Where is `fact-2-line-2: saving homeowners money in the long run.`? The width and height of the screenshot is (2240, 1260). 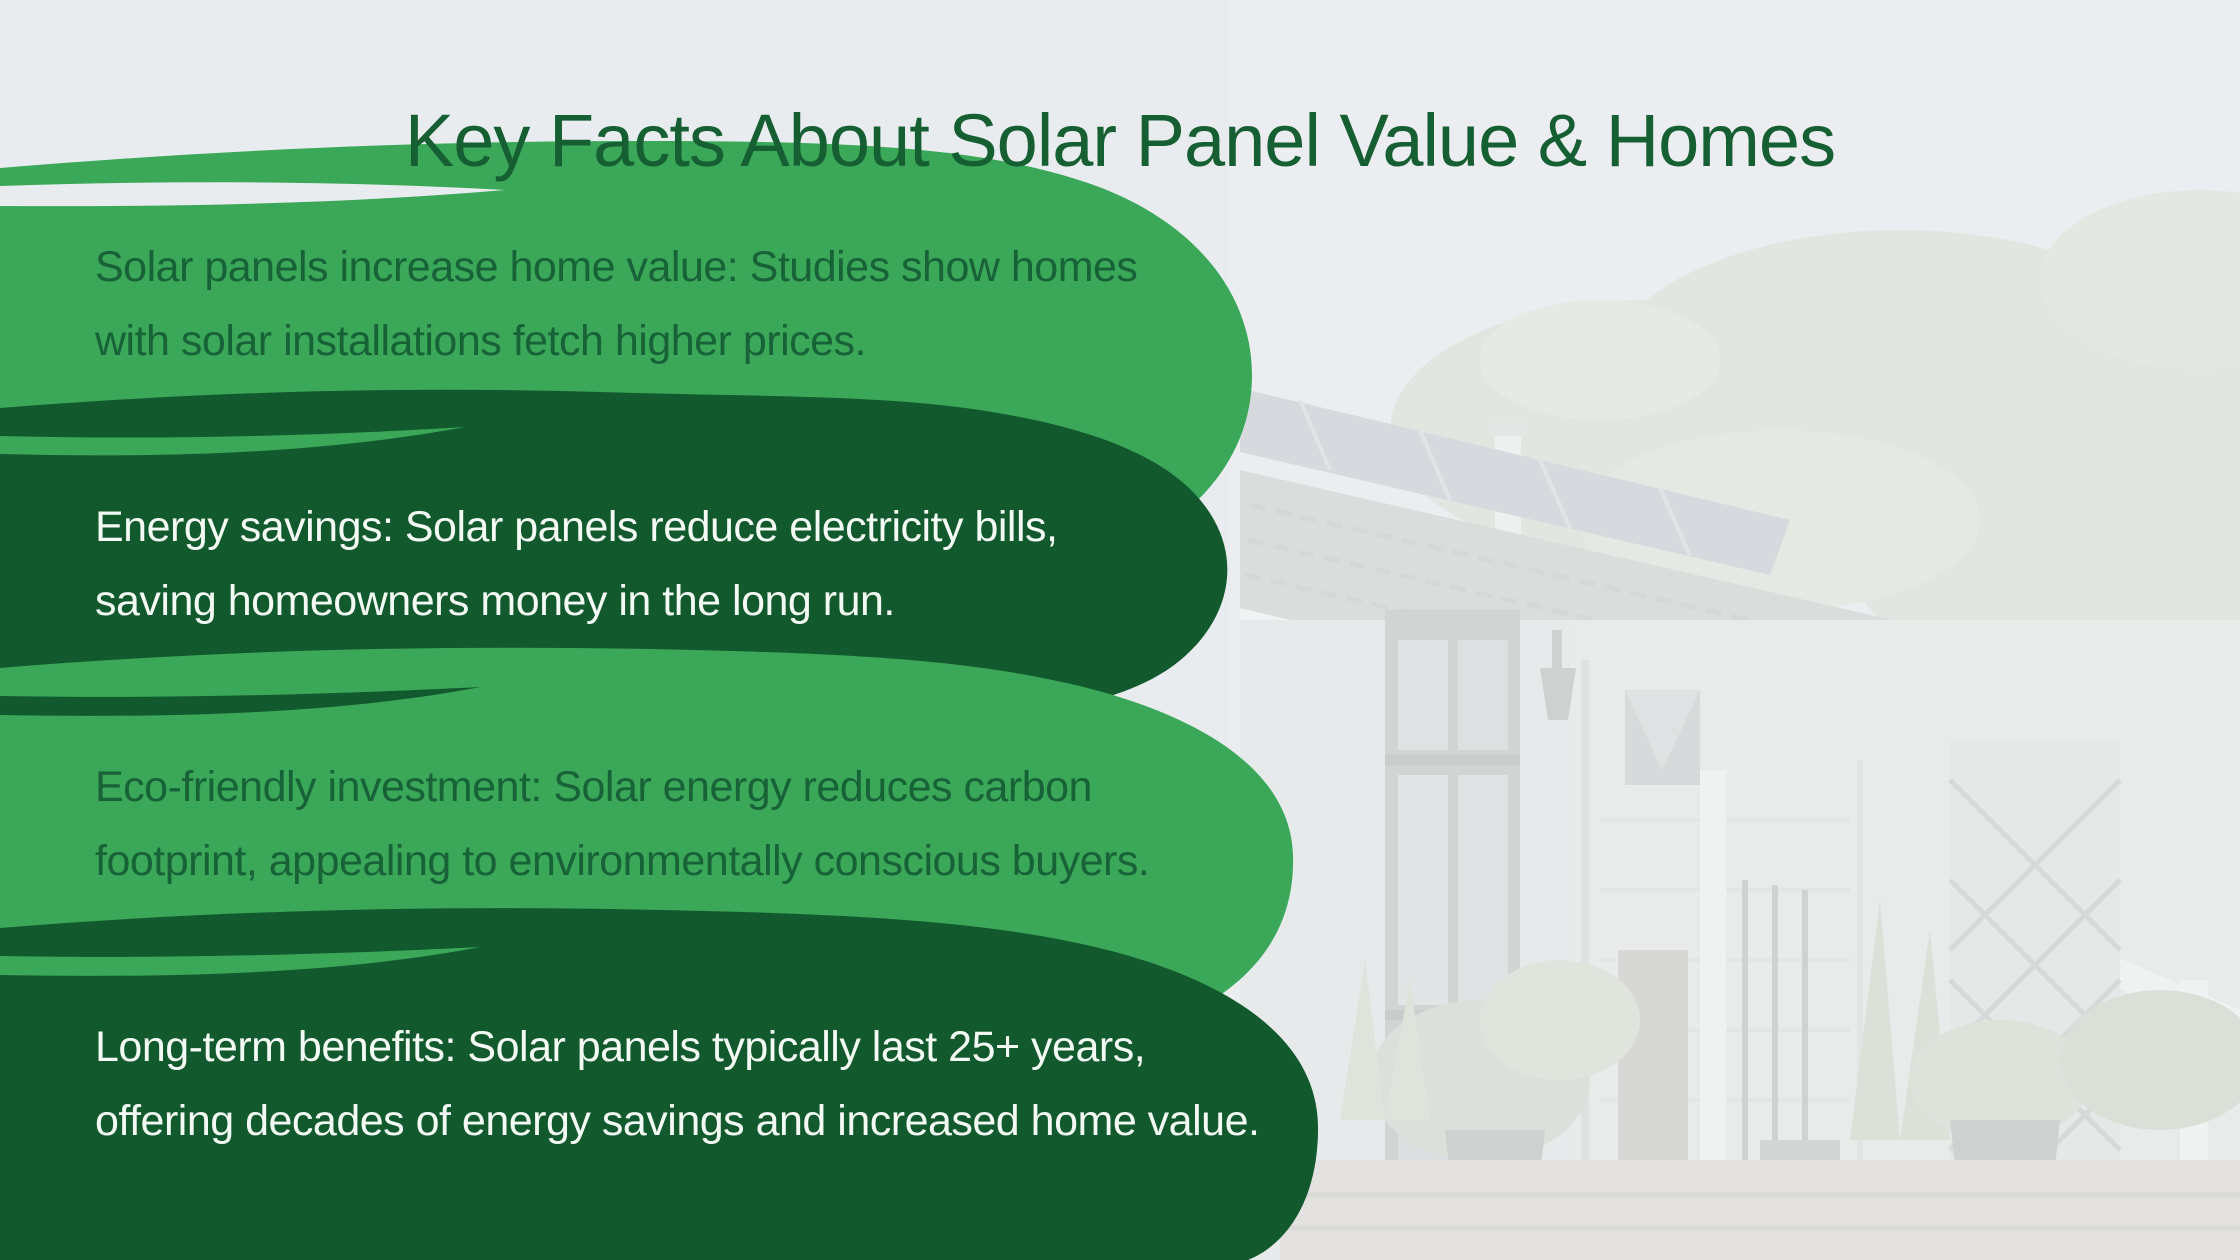
fact-2-line-2: saving homeowners money in the long run. is located at coordinates (495, 601).